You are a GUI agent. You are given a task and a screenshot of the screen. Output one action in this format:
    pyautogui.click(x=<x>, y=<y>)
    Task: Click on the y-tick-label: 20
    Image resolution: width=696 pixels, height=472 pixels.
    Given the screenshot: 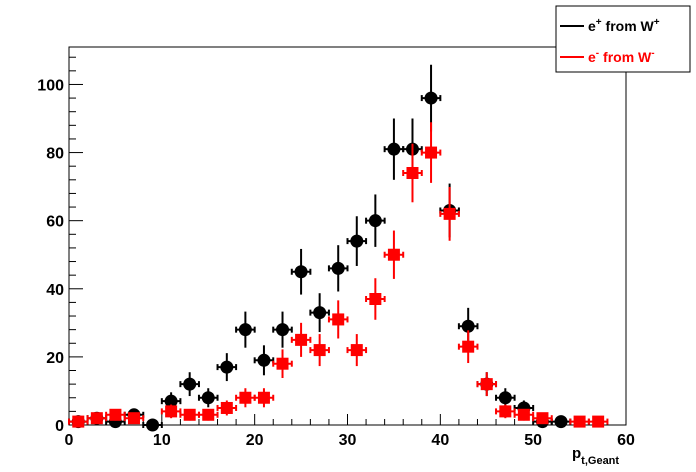 What is the action you would take?
    pyautogui.click(x=55, y=358)
    